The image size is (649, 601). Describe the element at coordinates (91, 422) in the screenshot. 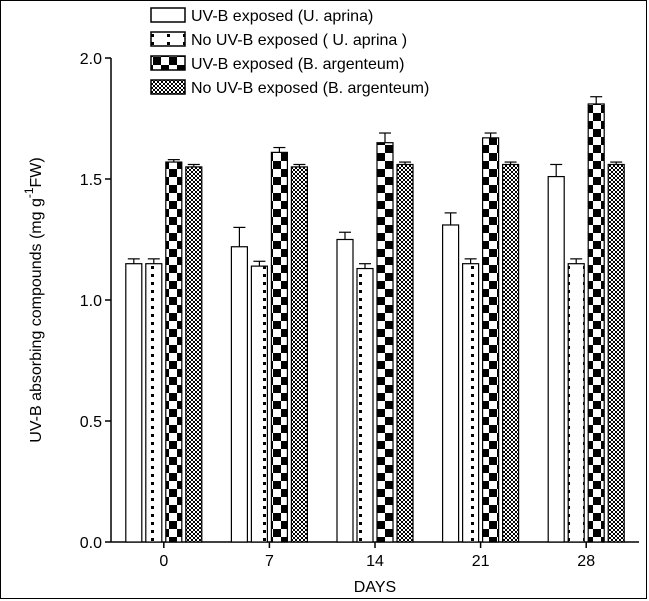

I see `y-tick-label: 0.5` at that location.